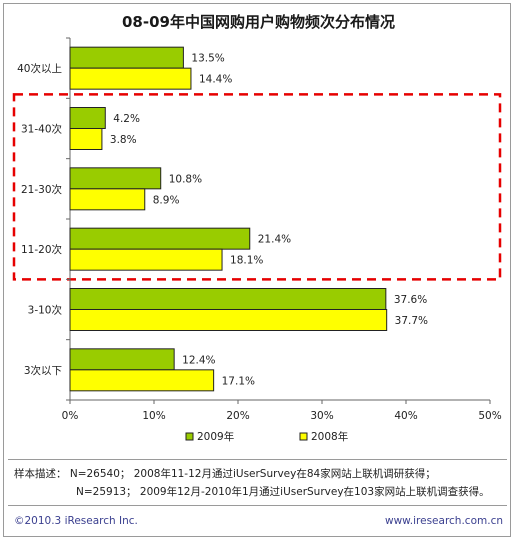 This screenshot has width=517, height=543. What do you see at coordinates (207, 59) in the screenshot?
I see `data-label: 13.5%` at bounding box center [207, 59].